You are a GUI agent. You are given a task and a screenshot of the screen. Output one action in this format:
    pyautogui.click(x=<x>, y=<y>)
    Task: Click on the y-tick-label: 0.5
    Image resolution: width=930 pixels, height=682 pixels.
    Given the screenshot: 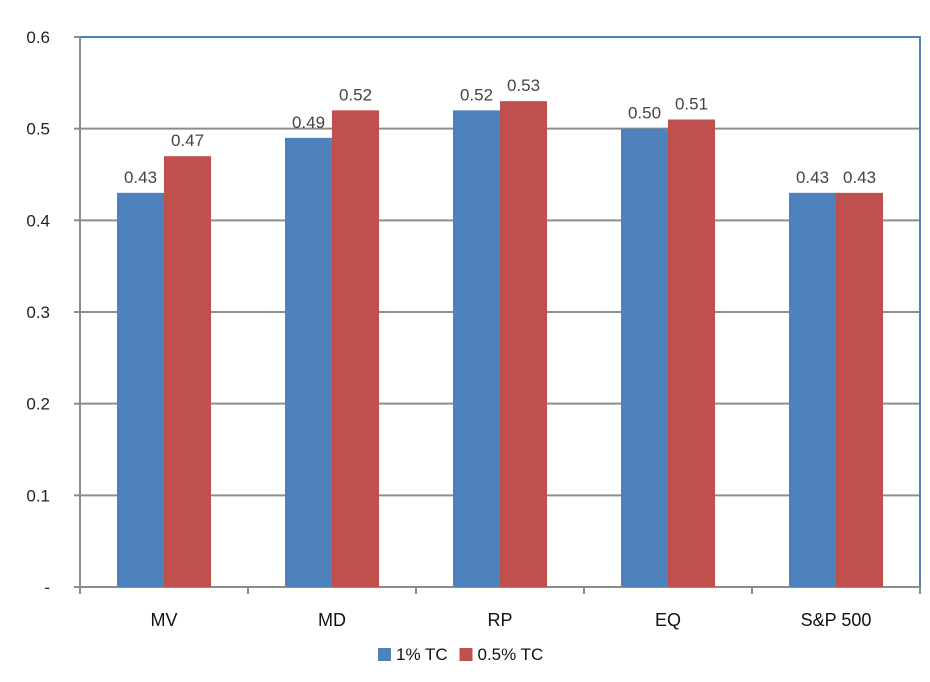 What is the action you would take?
    pyautogui.click(x=38, y=129)
    